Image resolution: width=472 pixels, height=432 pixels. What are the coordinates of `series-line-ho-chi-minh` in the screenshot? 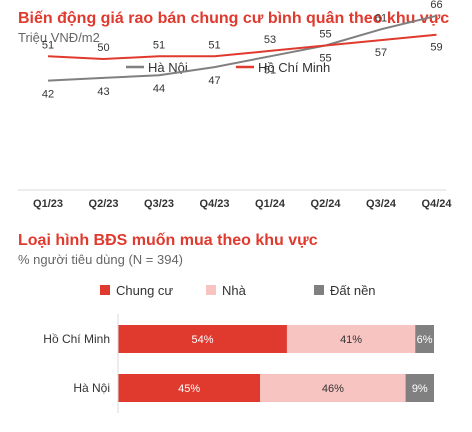 It's located at (242, 46).